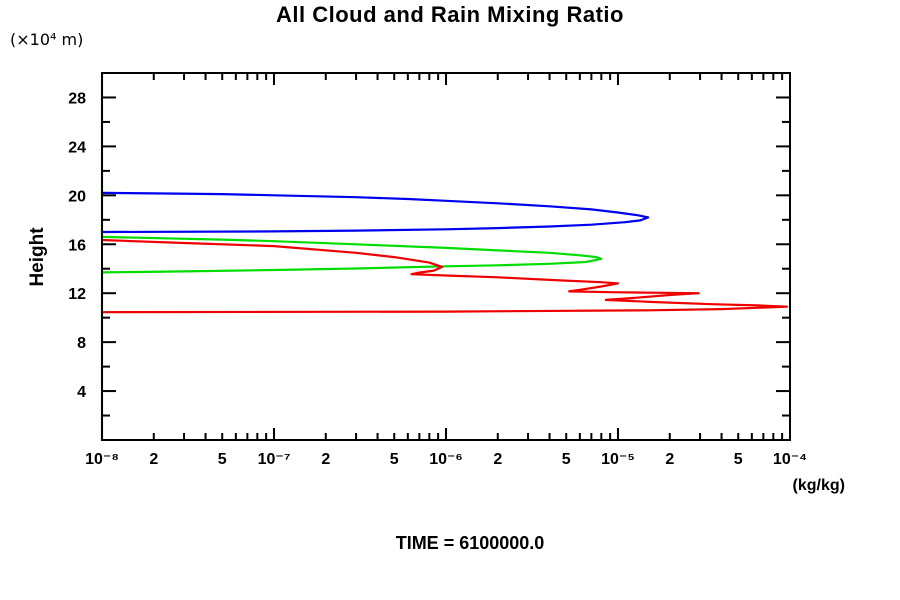  I want to click on series-line-blue-profile, so click(375, 212).